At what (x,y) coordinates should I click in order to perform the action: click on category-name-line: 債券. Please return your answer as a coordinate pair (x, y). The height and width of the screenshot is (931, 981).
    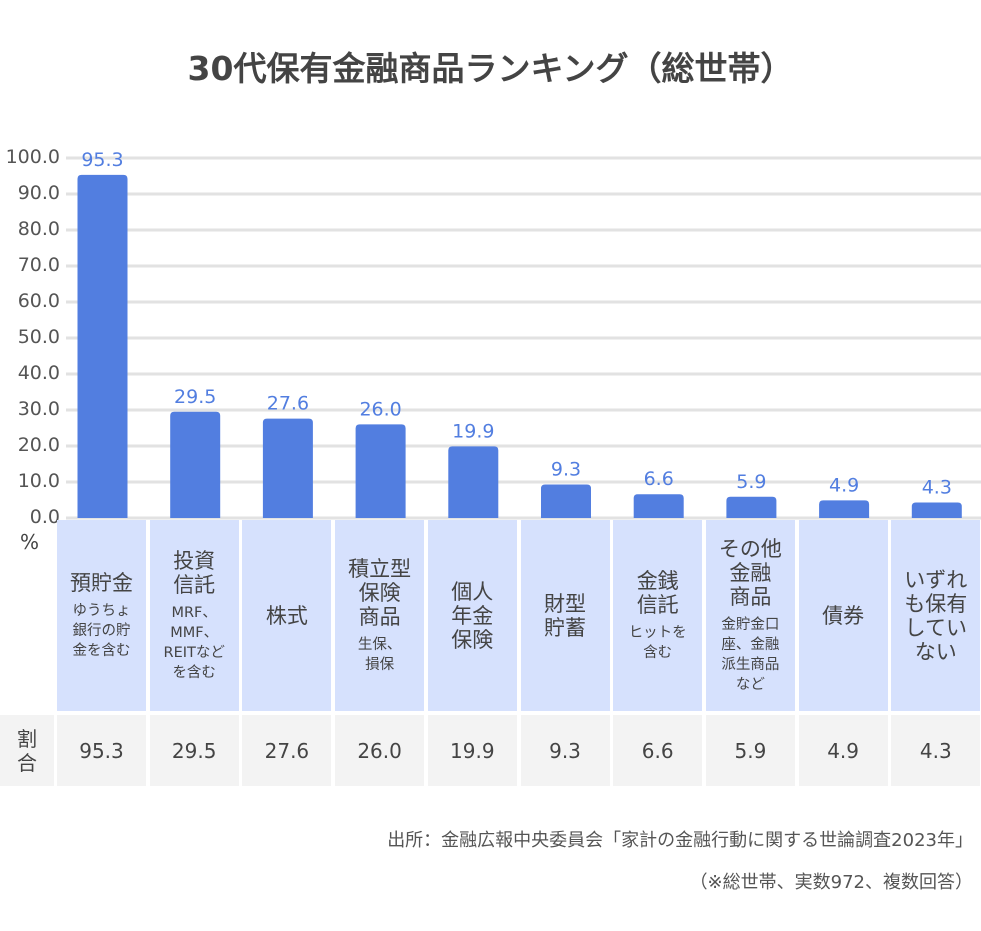
    Looking at the image, I should click on (843, 615).